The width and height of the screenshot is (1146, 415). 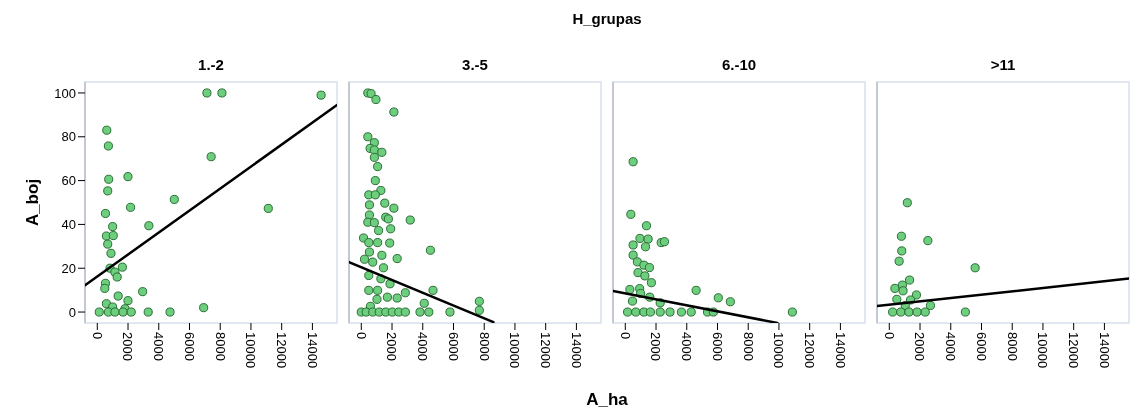 I want to click on chart-title: 3.-5, so click(x=475, y=64).